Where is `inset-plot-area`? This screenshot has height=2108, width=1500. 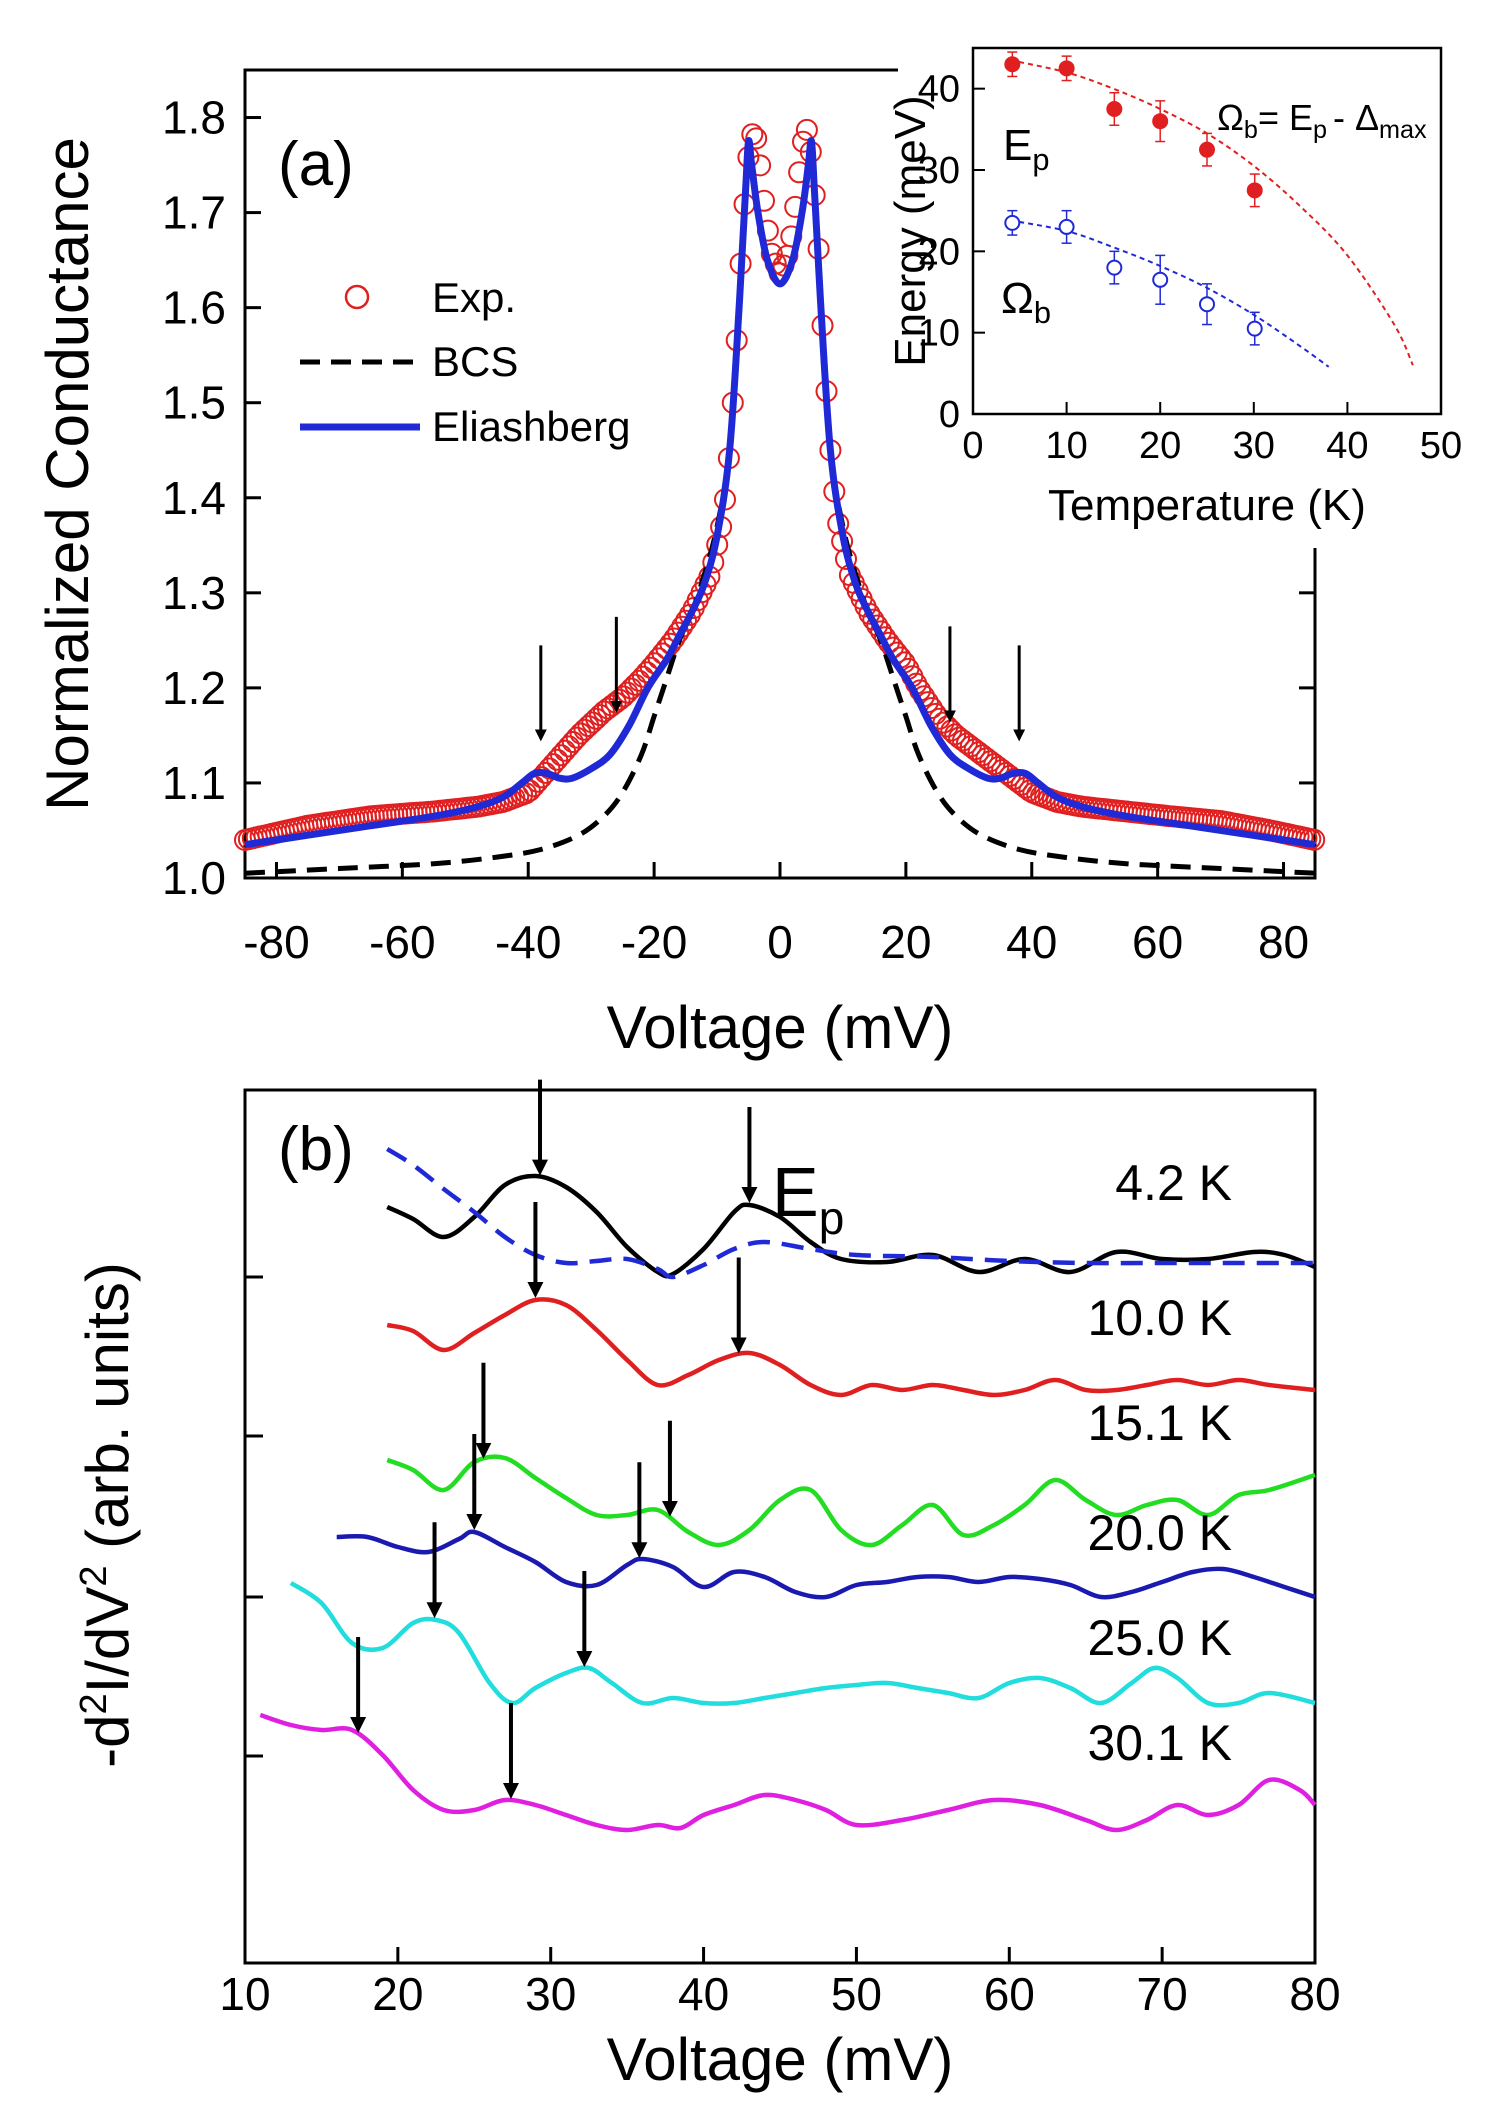 inset-plot-area is located at coordinates (1209, 209).